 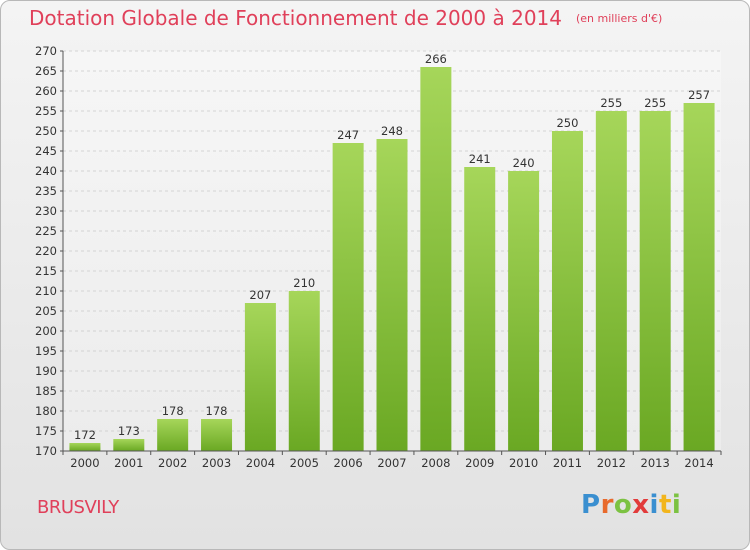 What do you see at coordinates (619, 18) in the screenshot?
I see `chart-subtitle: (en milliers d'€)` at bounding box center [619, 18].